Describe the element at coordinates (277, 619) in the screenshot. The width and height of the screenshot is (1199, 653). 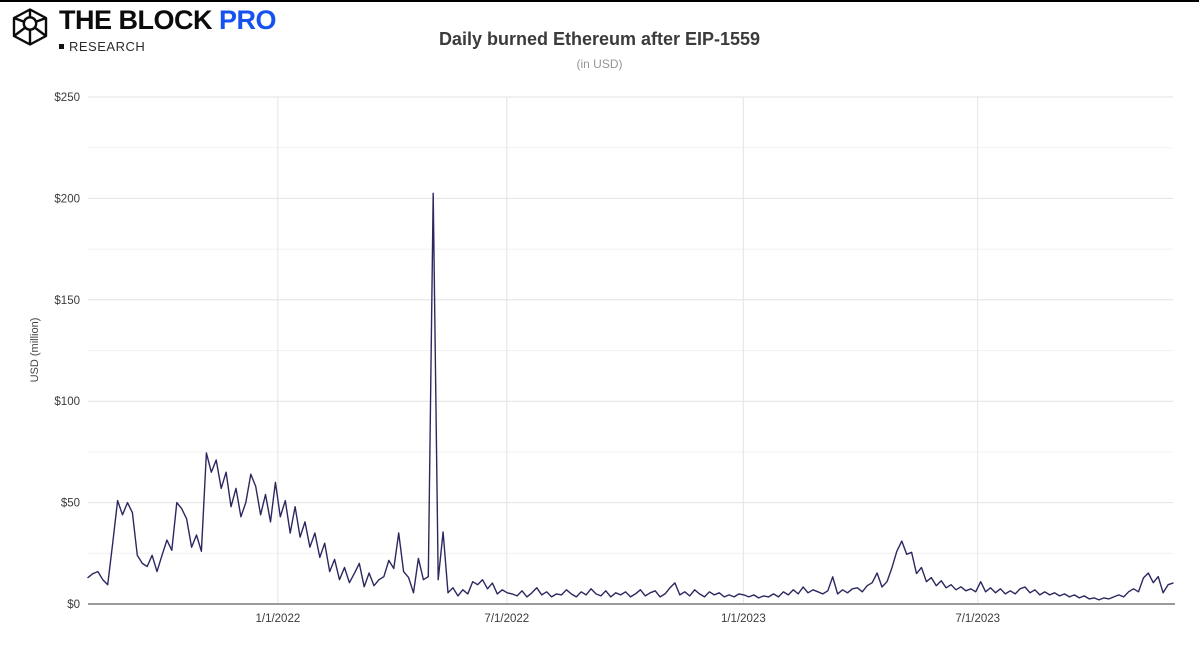
I see `x-tick-label: 1/1/2022` at that location.